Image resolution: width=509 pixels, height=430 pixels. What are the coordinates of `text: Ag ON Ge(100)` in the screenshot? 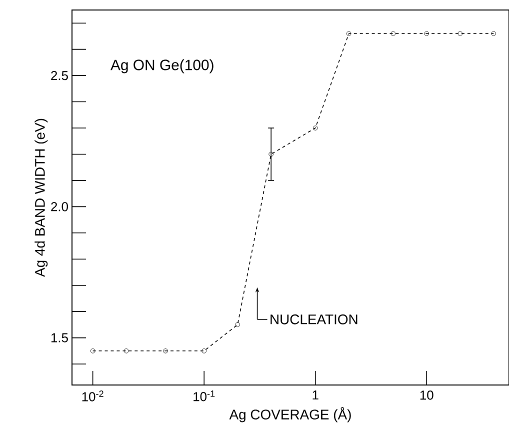 It's located at (162, 66).